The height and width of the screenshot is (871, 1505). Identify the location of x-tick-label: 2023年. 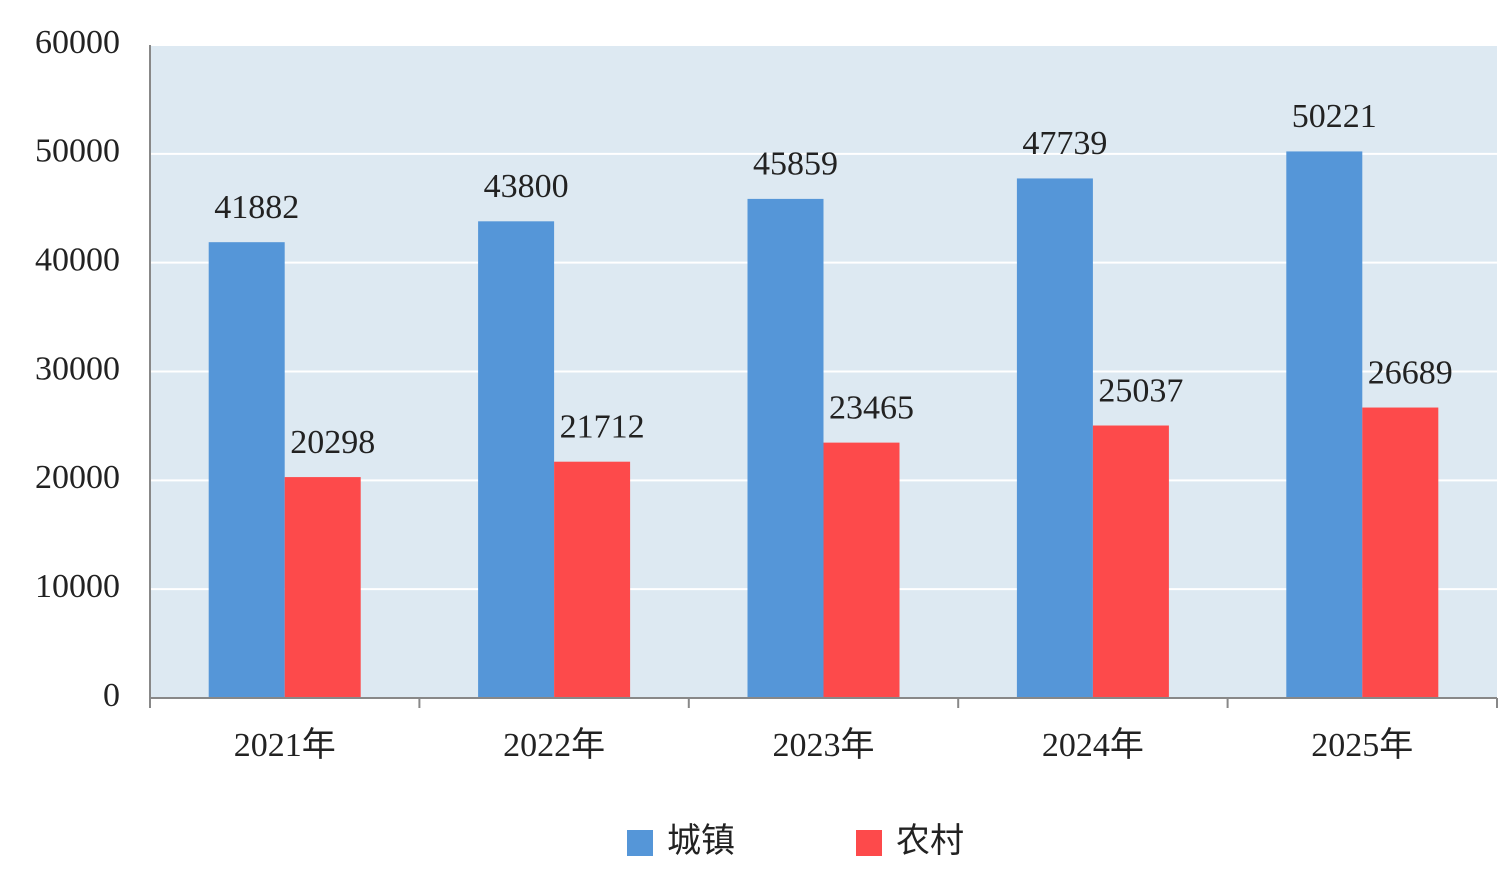
(824, 745).